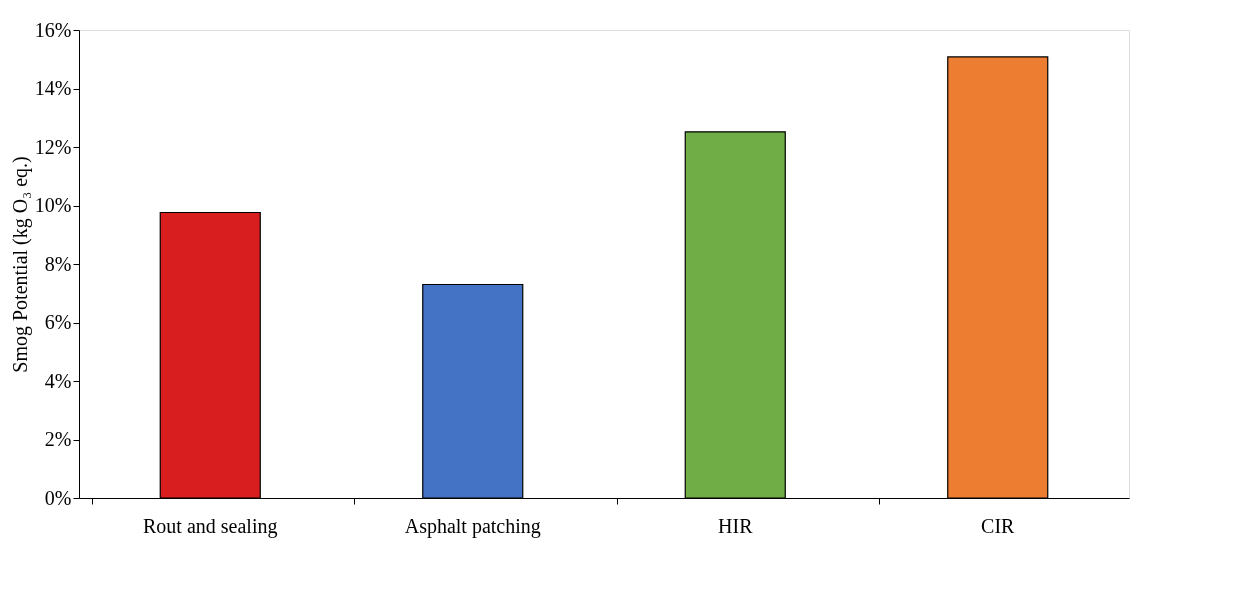 The height and width of the screenshot is (613, 1253). Describe the element at coordinates (53, 88) in the screenshot. I see `y-tick-label: 14%` at that location.